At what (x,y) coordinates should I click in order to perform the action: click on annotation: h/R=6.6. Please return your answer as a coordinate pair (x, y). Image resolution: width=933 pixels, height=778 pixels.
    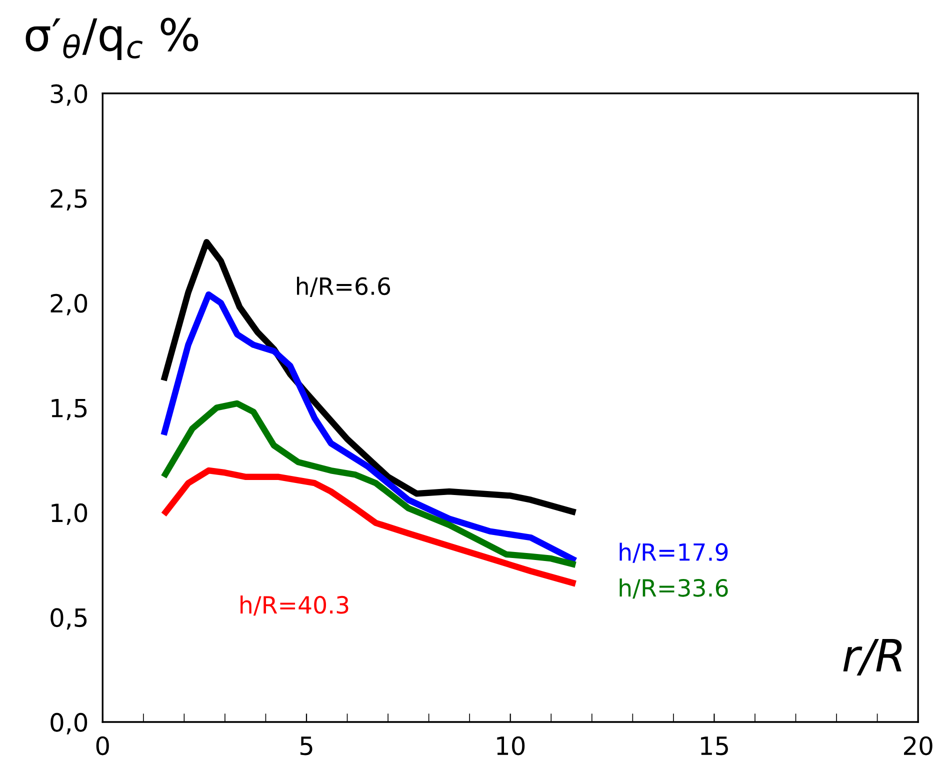
    Looking at the image, I should click on (343, 286).